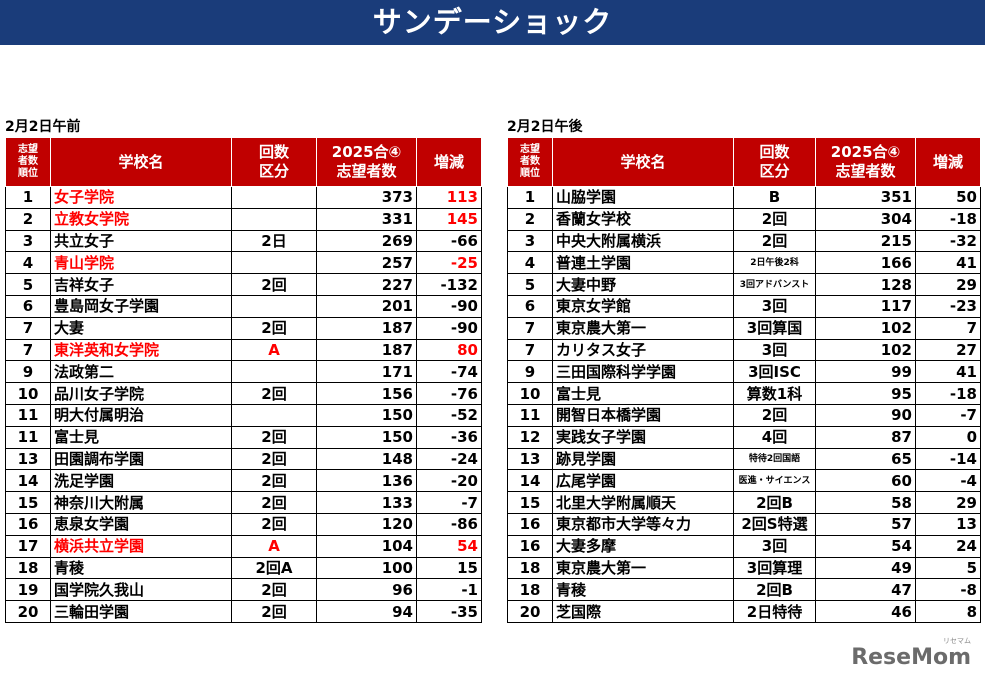 The image size is (985, 680). What do you see at coordinates (449, 524) in the screenshot?
I see `change-cell: -86` at bounding box center [449, 524].